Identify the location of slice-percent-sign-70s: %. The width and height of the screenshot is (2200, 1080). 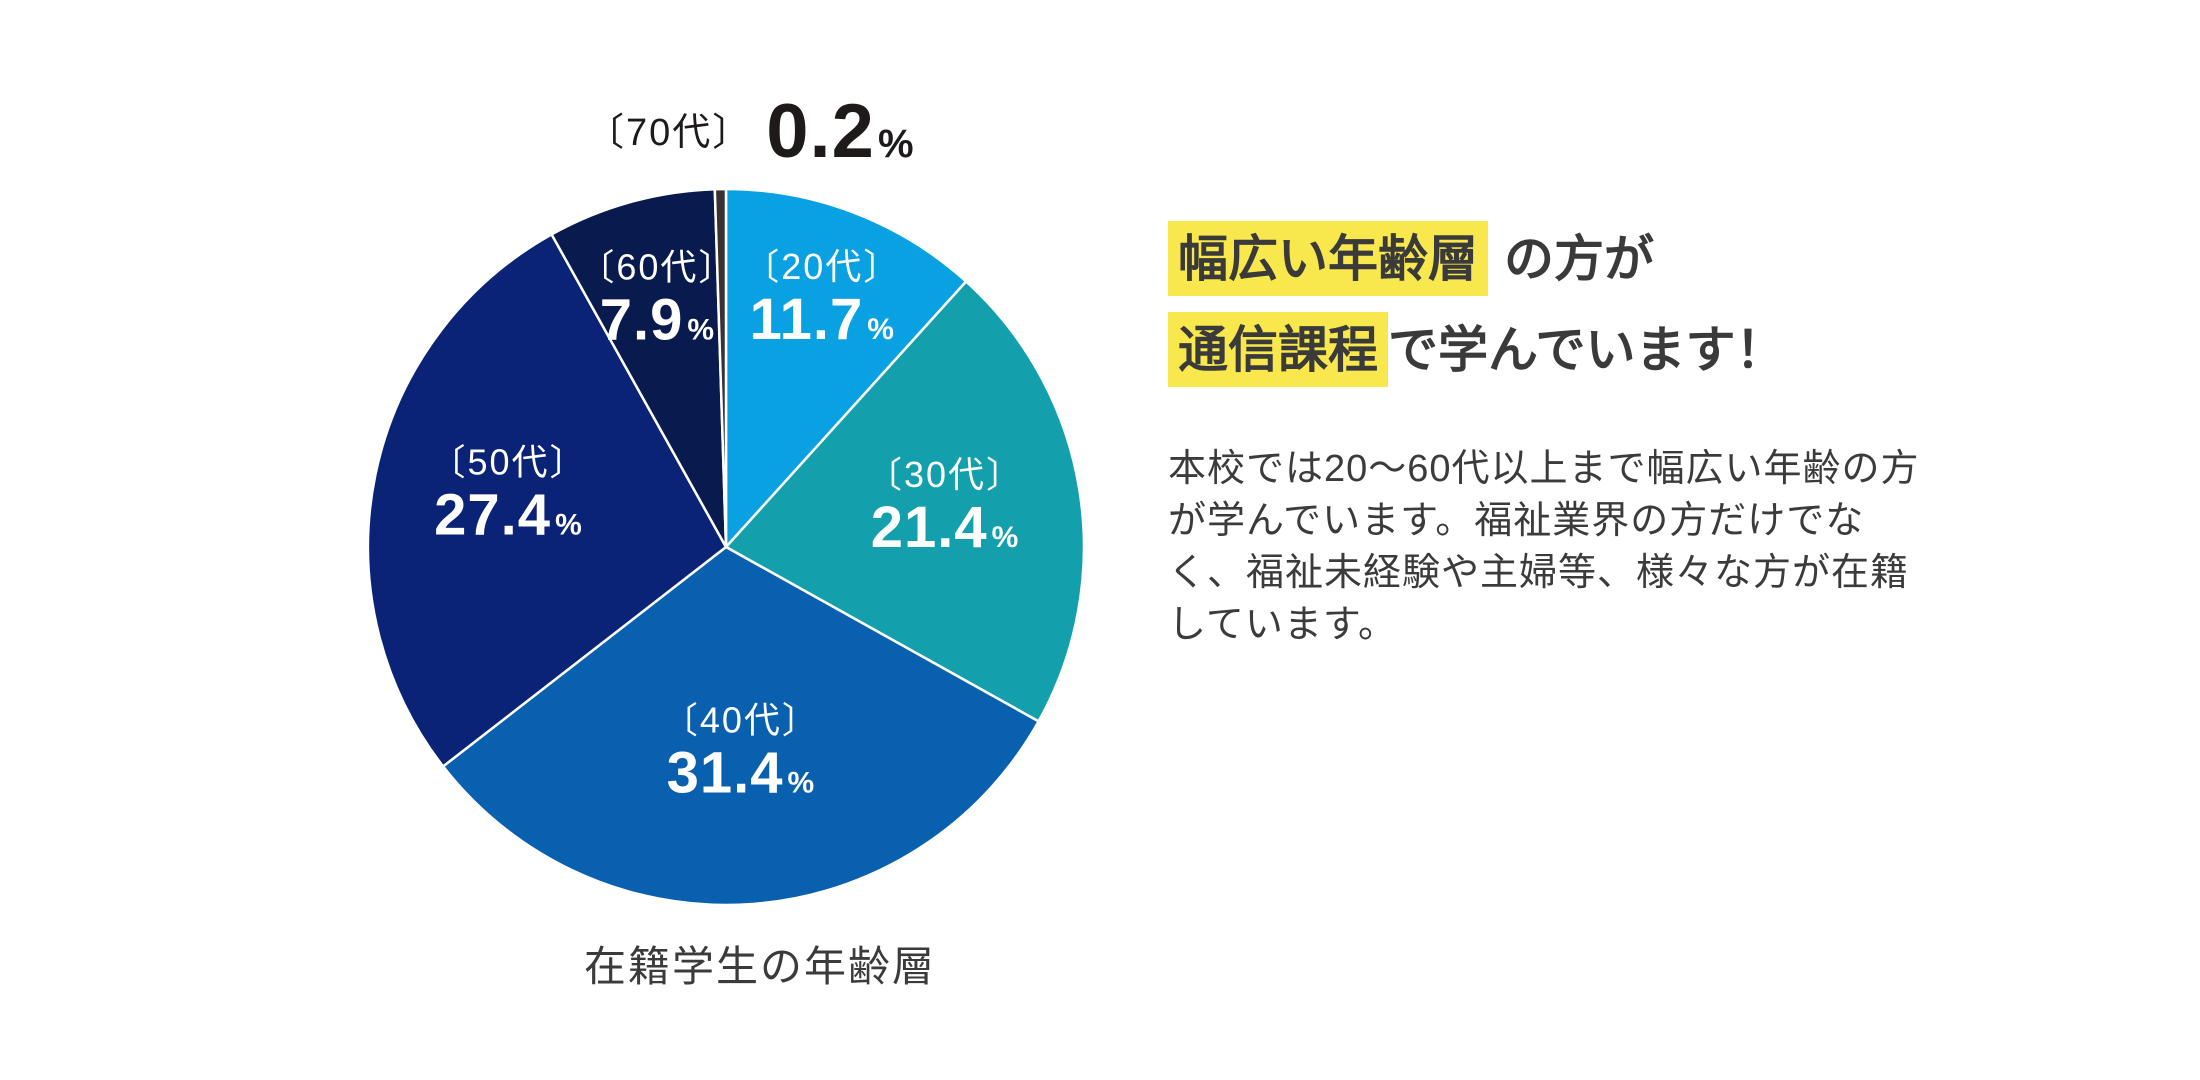
(895, 144).